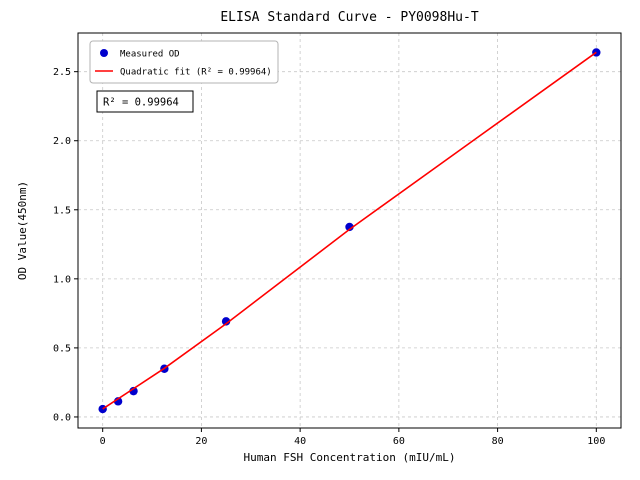 The height and width of the screenshot is (480, 640). What do you see at coordinates (596, 441) in the screenshot?
I see `x-tick-label: 100` at bounding box center [596, 441].